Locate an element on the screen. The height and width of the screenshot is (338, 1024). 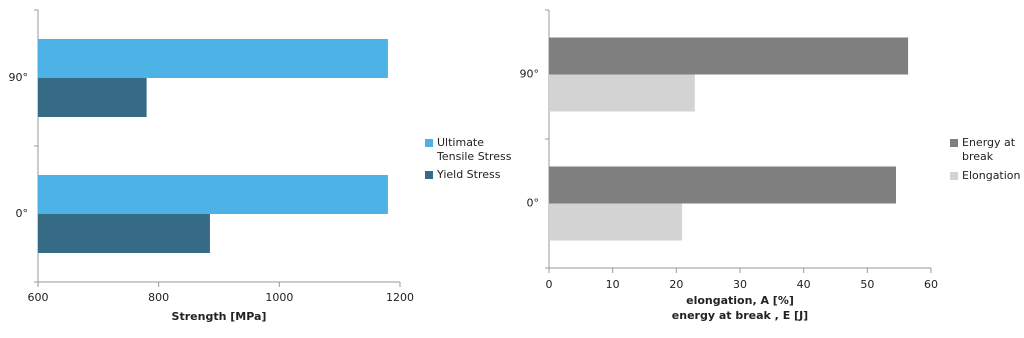
x-tick-label: 800 is located at coordinates (158, 297).